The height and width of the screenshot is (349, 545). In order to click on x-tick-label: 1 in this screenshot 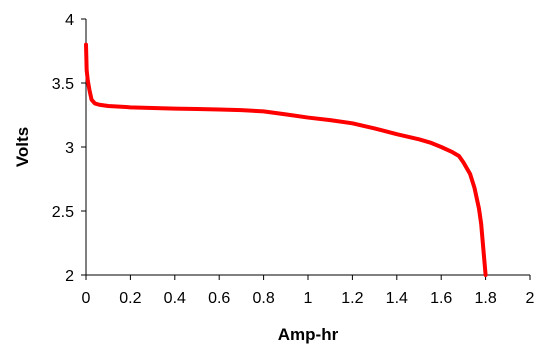, I will do `click(308, 298)`.